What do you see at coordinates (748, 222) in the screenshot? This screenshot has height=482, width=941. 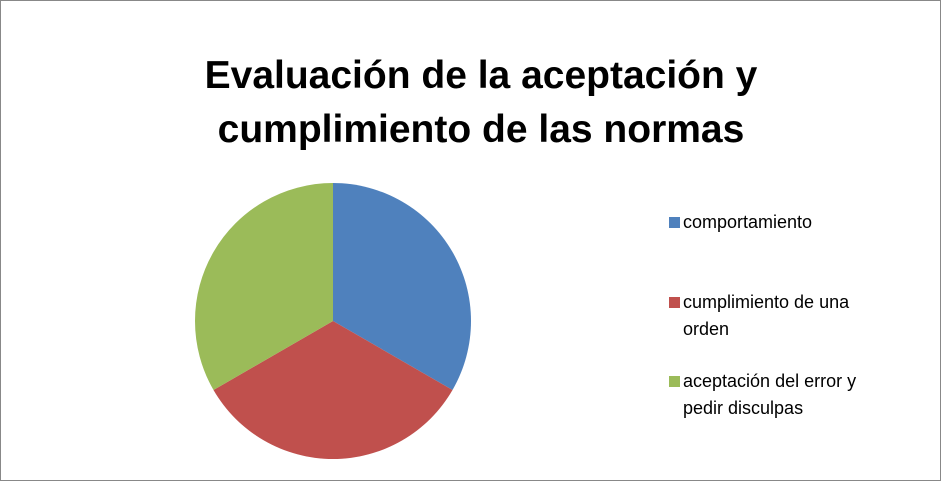 I see `legend-label: comportamiento` at bounding box center [748, 222].